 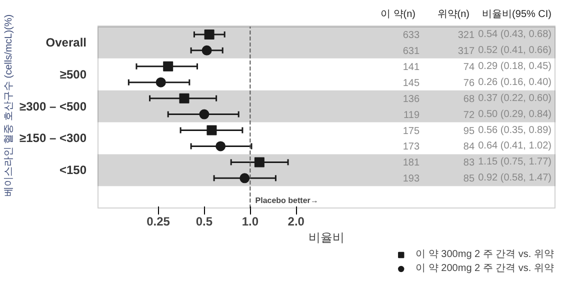 What do you see at coordinates (515, 66) in the screenshot?
I see `annotation: 0.29 (0.18, 0.45)` at bounding box center [515, 66].